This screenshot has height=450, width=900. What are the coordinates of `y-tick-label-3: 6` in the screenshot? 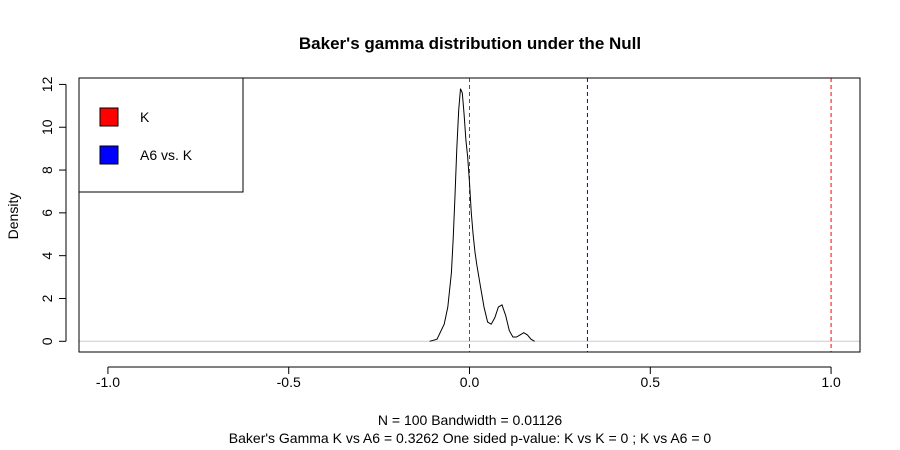 It's located at (47, 213).